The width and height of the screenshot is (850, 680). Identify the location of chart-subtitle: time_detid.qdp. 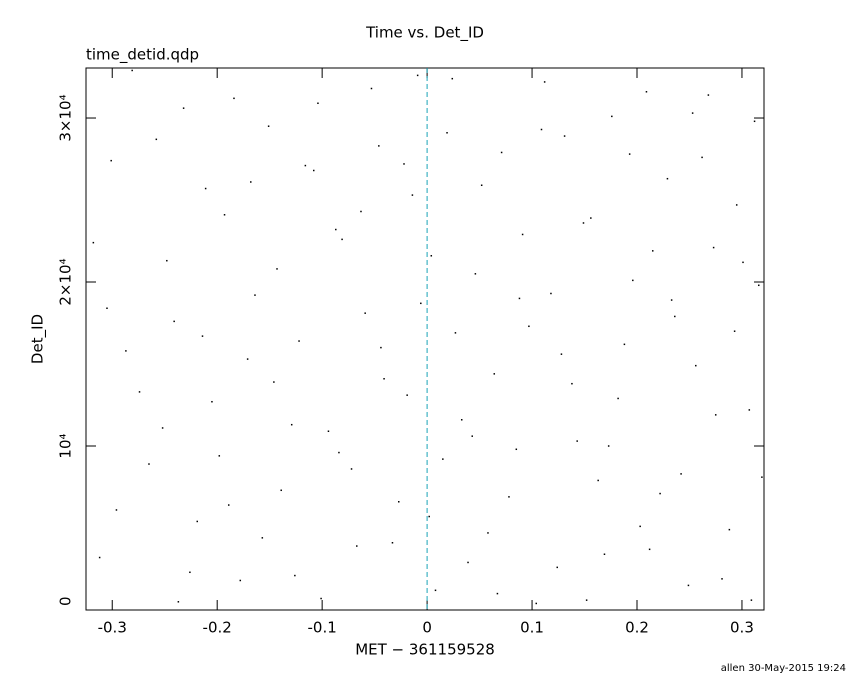
(142, 55).